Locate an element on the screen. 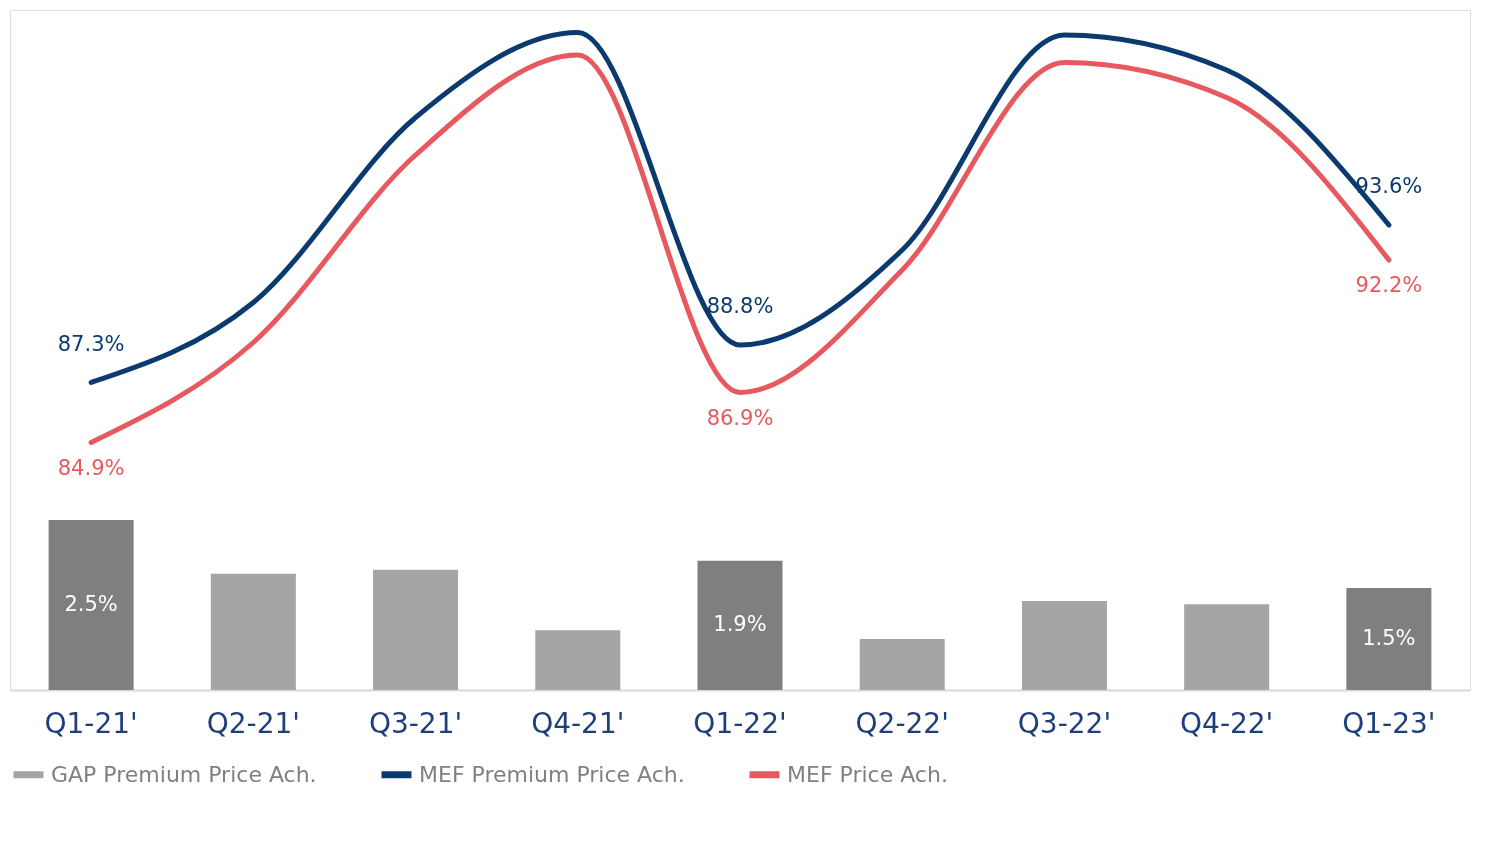  x-tick-label: Q3-22' is located at coordinates (1064, 723).